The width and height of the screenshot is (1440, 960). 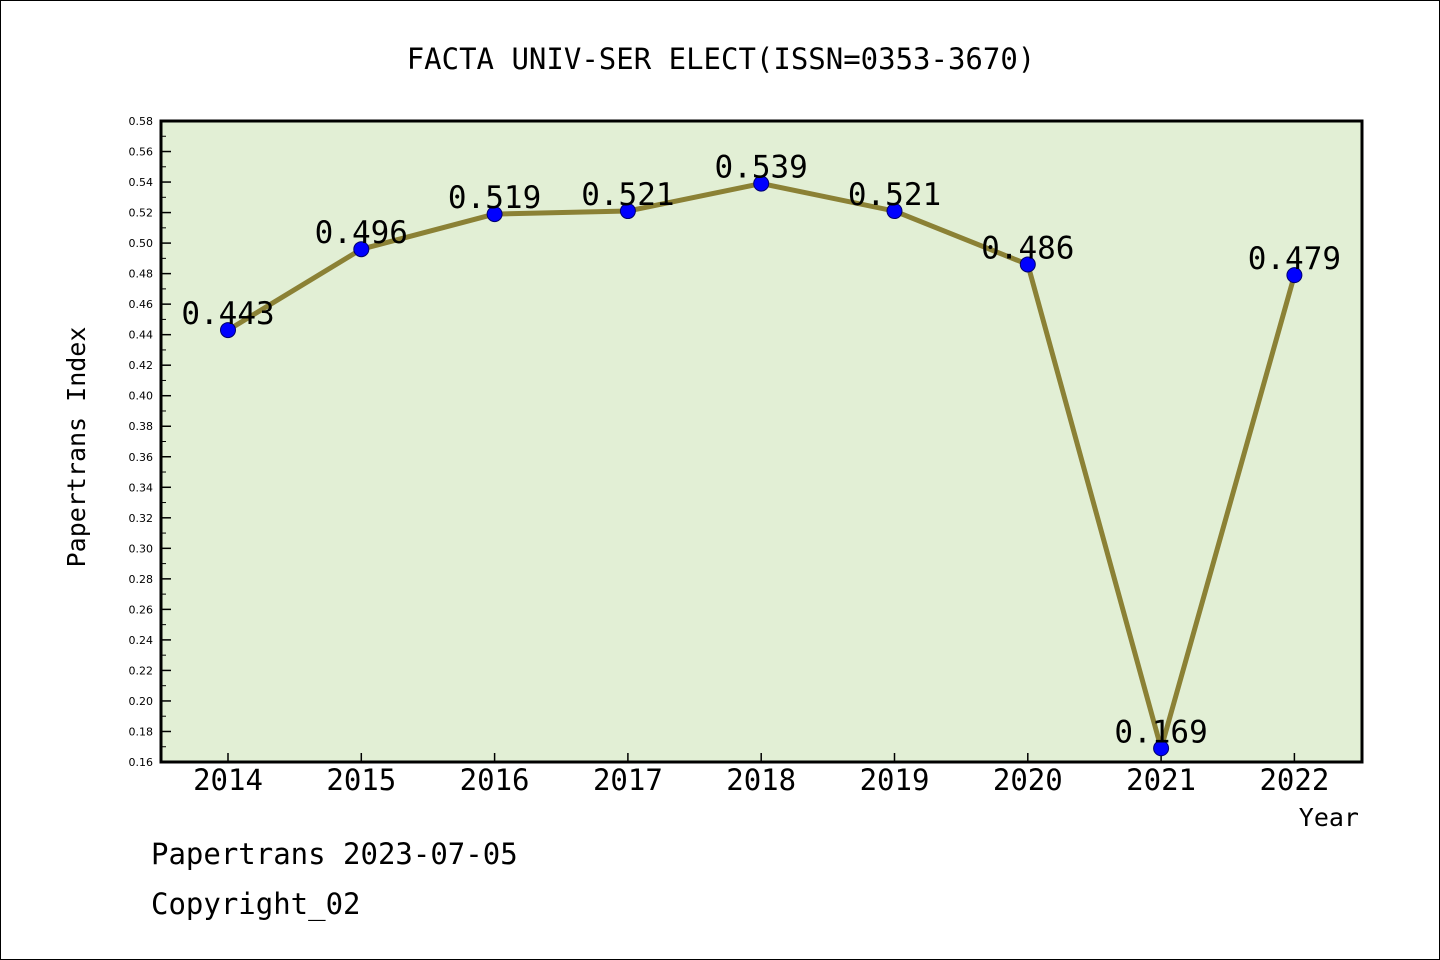 I want to click on data-label: 0.443, so click(x=227, y=314).